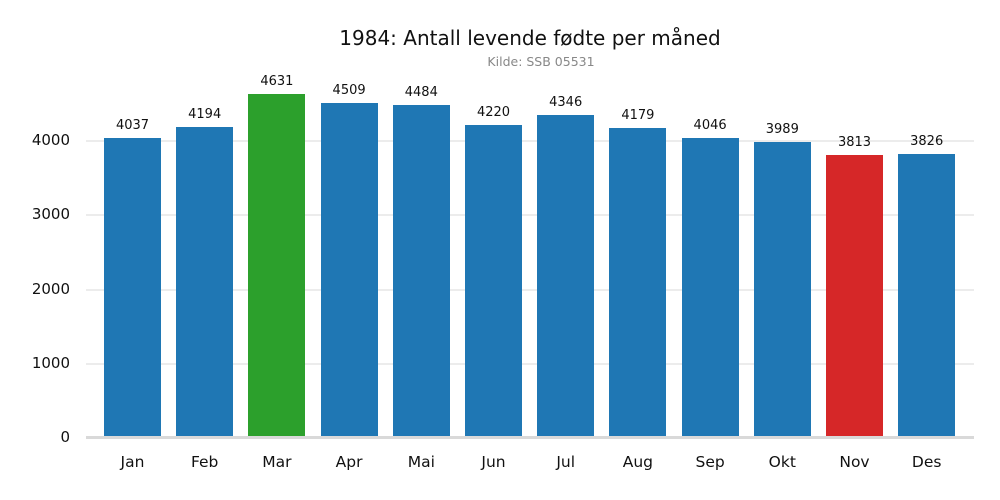 Image resolution: width=1000 pixels, height=500 pixels. What do you see at coordinates (530, 437) in the screenshot?
I see `x-axis-line` at bounding box center [530, 437].